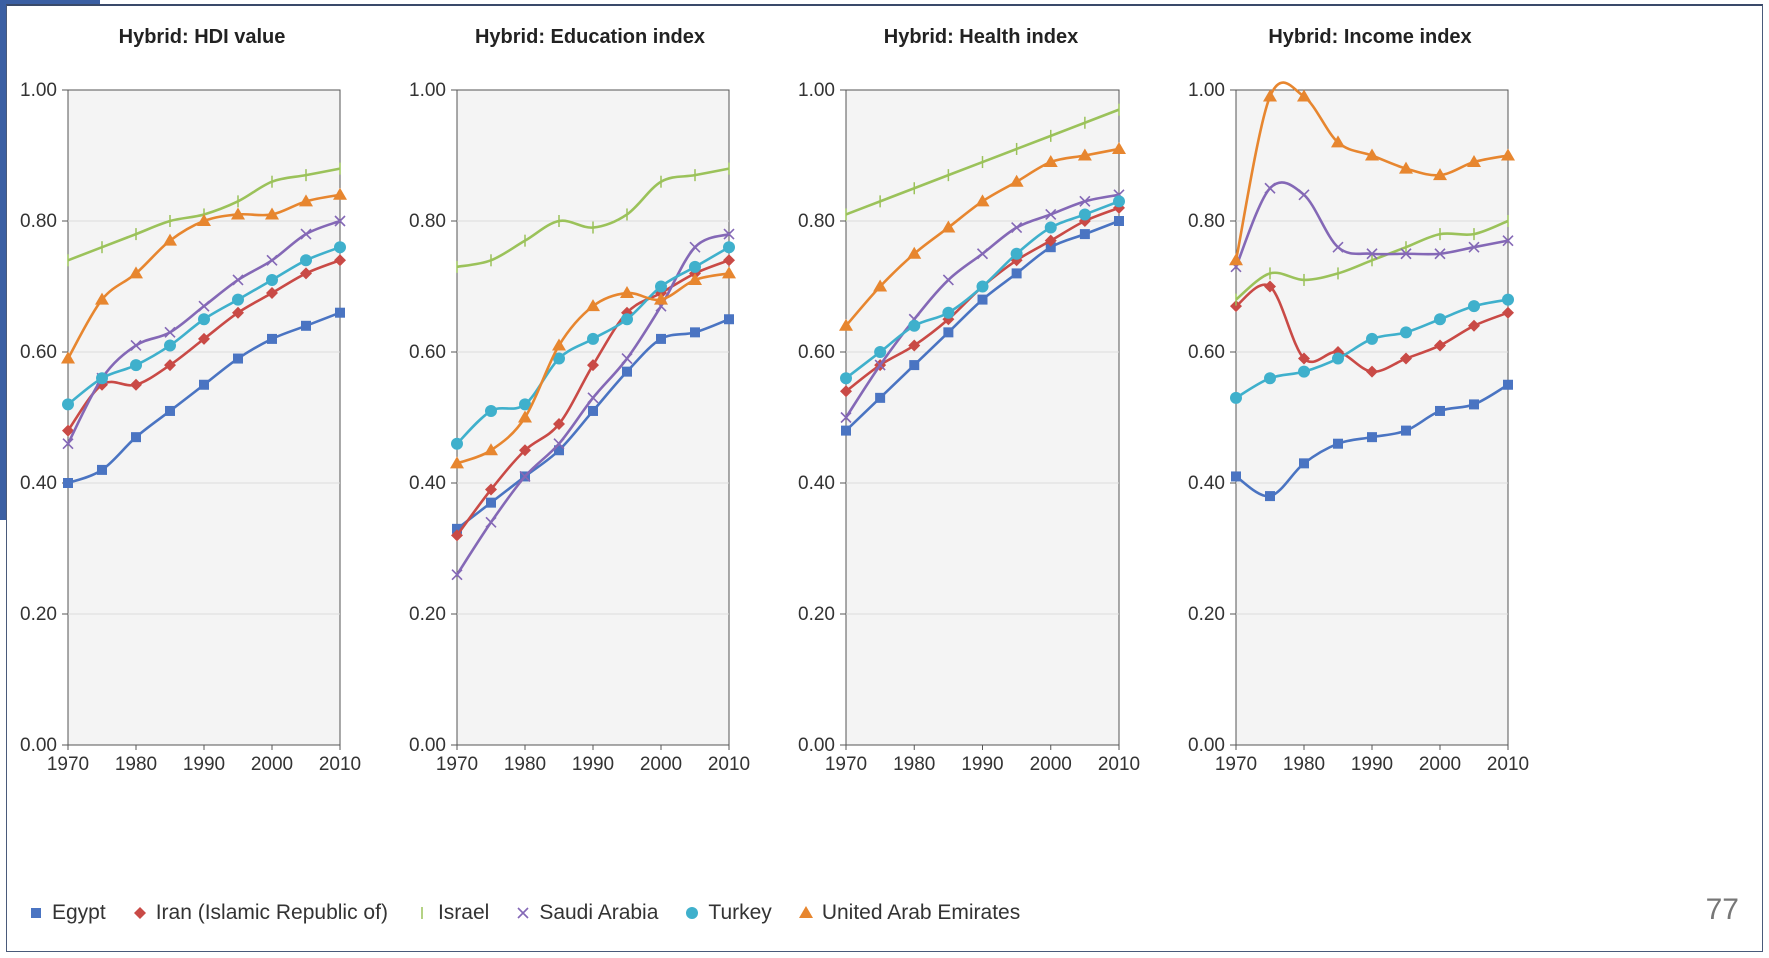 Image resolution: width=1769 pixels, height=958 pixels. Describe the element at coordinates (139, 913) in the screenshot. I see `legend-marker-iran-islamic-republic-of` at that location.